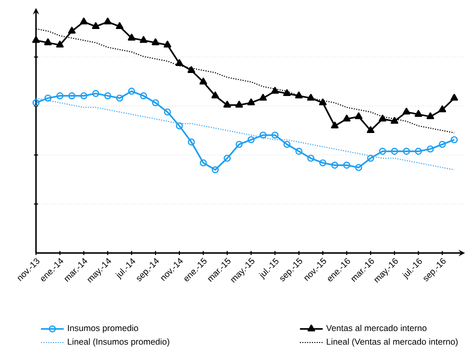 The width and height of the screenshot is (470, 352). I want to click on legend-label: Ventas al mercado interno, so click(376, 328).